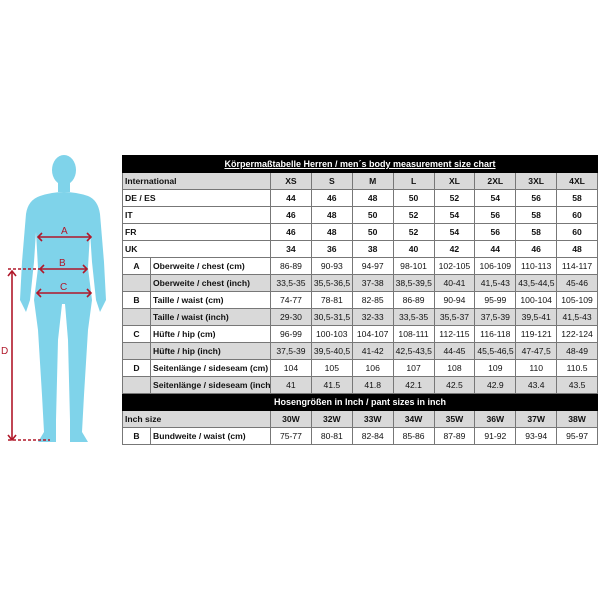 The width and height of the screenshot is (600, 600). Describe the element at coordinates (454, 249) in the screenshot. I see `table-cell: 42` at that location.